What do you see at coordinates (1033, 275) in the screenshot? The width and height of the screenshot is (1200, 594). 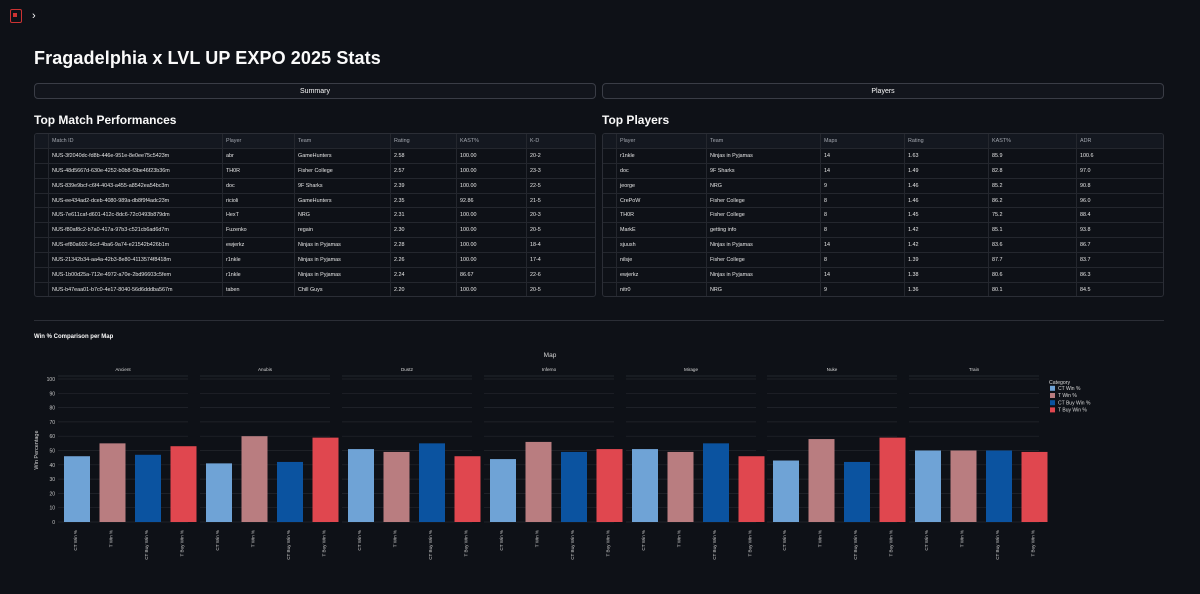 I see `table-cell: 80.6` at bounding box center [1033, 275].